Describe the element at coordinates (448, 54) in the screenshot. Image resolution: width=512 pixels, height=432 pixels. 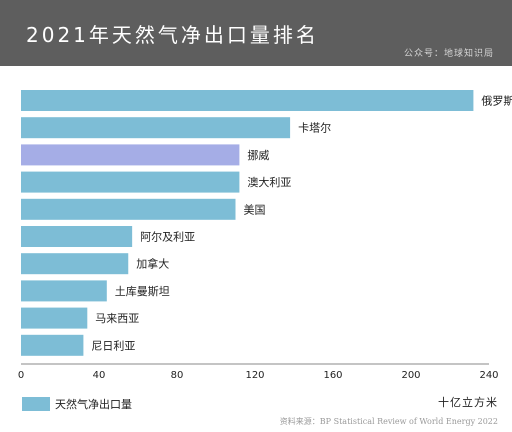
I see `source-tag: 公众号：地球知识局` at that location.